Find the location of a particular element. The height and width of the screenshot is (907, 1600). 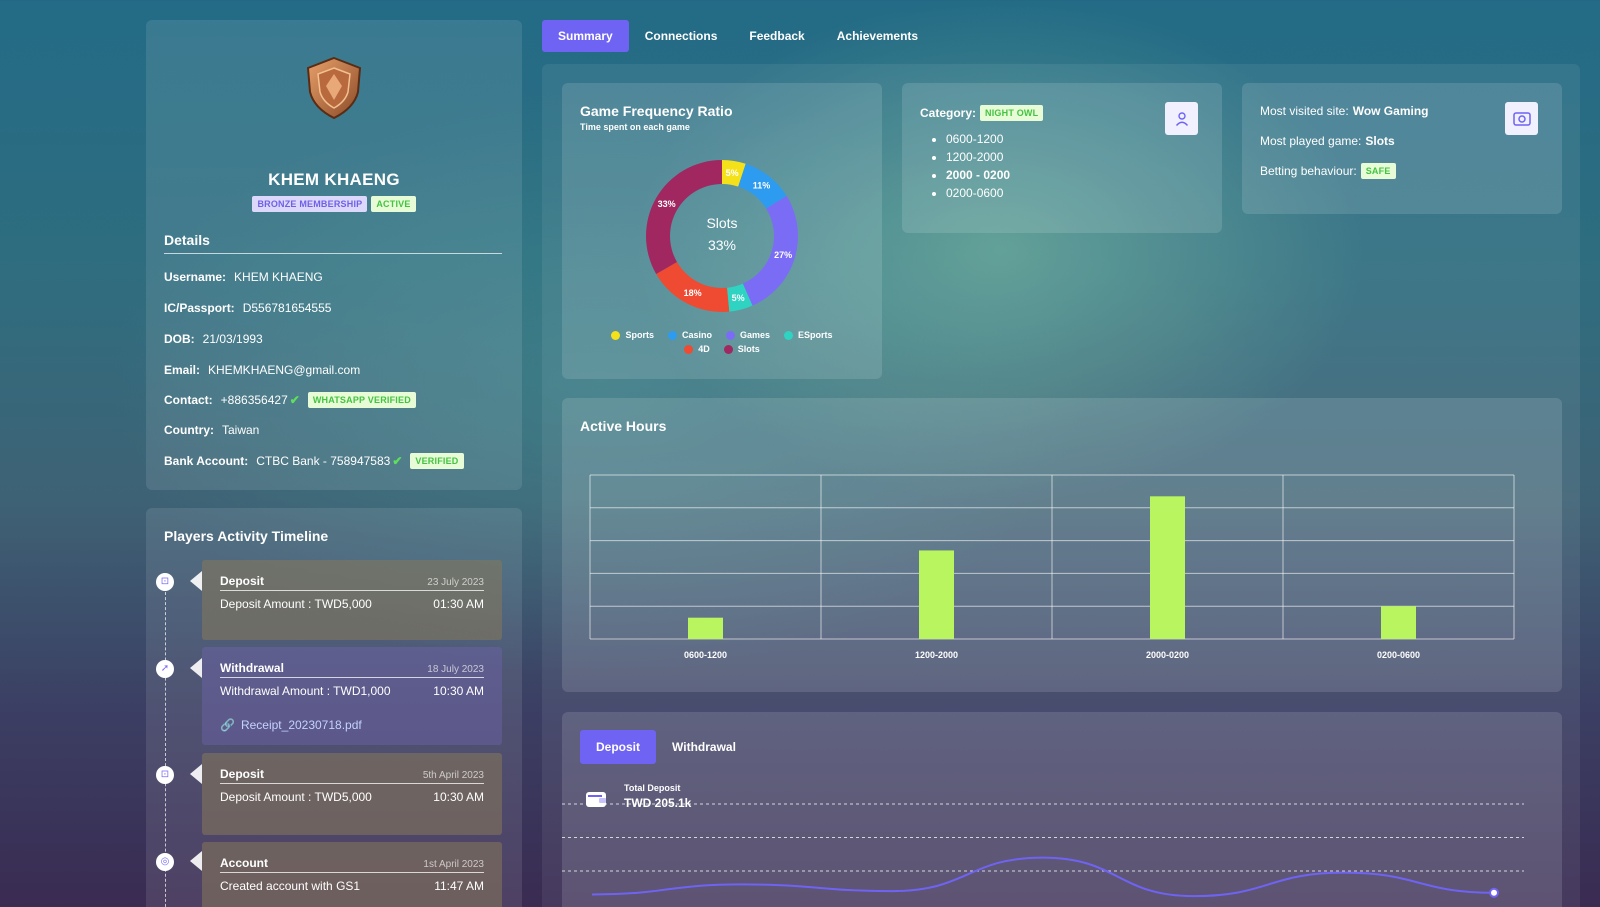

bar-1200-2000 is located at coordinates (936, 594).